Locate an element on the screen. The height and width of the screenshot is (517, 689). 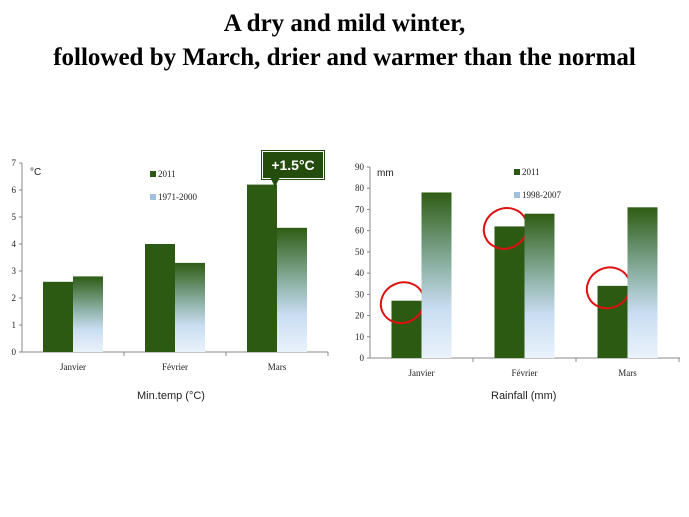
y-tick-label: 90 is located at coordinates (360, 167).